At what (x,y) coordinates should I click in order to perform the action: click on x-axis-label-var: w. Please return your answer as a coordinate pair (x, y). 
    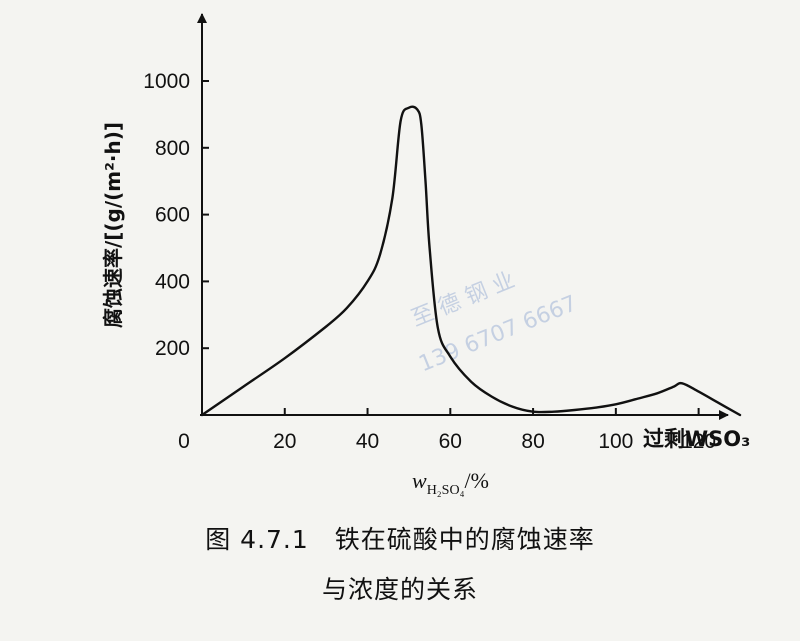
    Looking at the image, I should click on (419, 480).